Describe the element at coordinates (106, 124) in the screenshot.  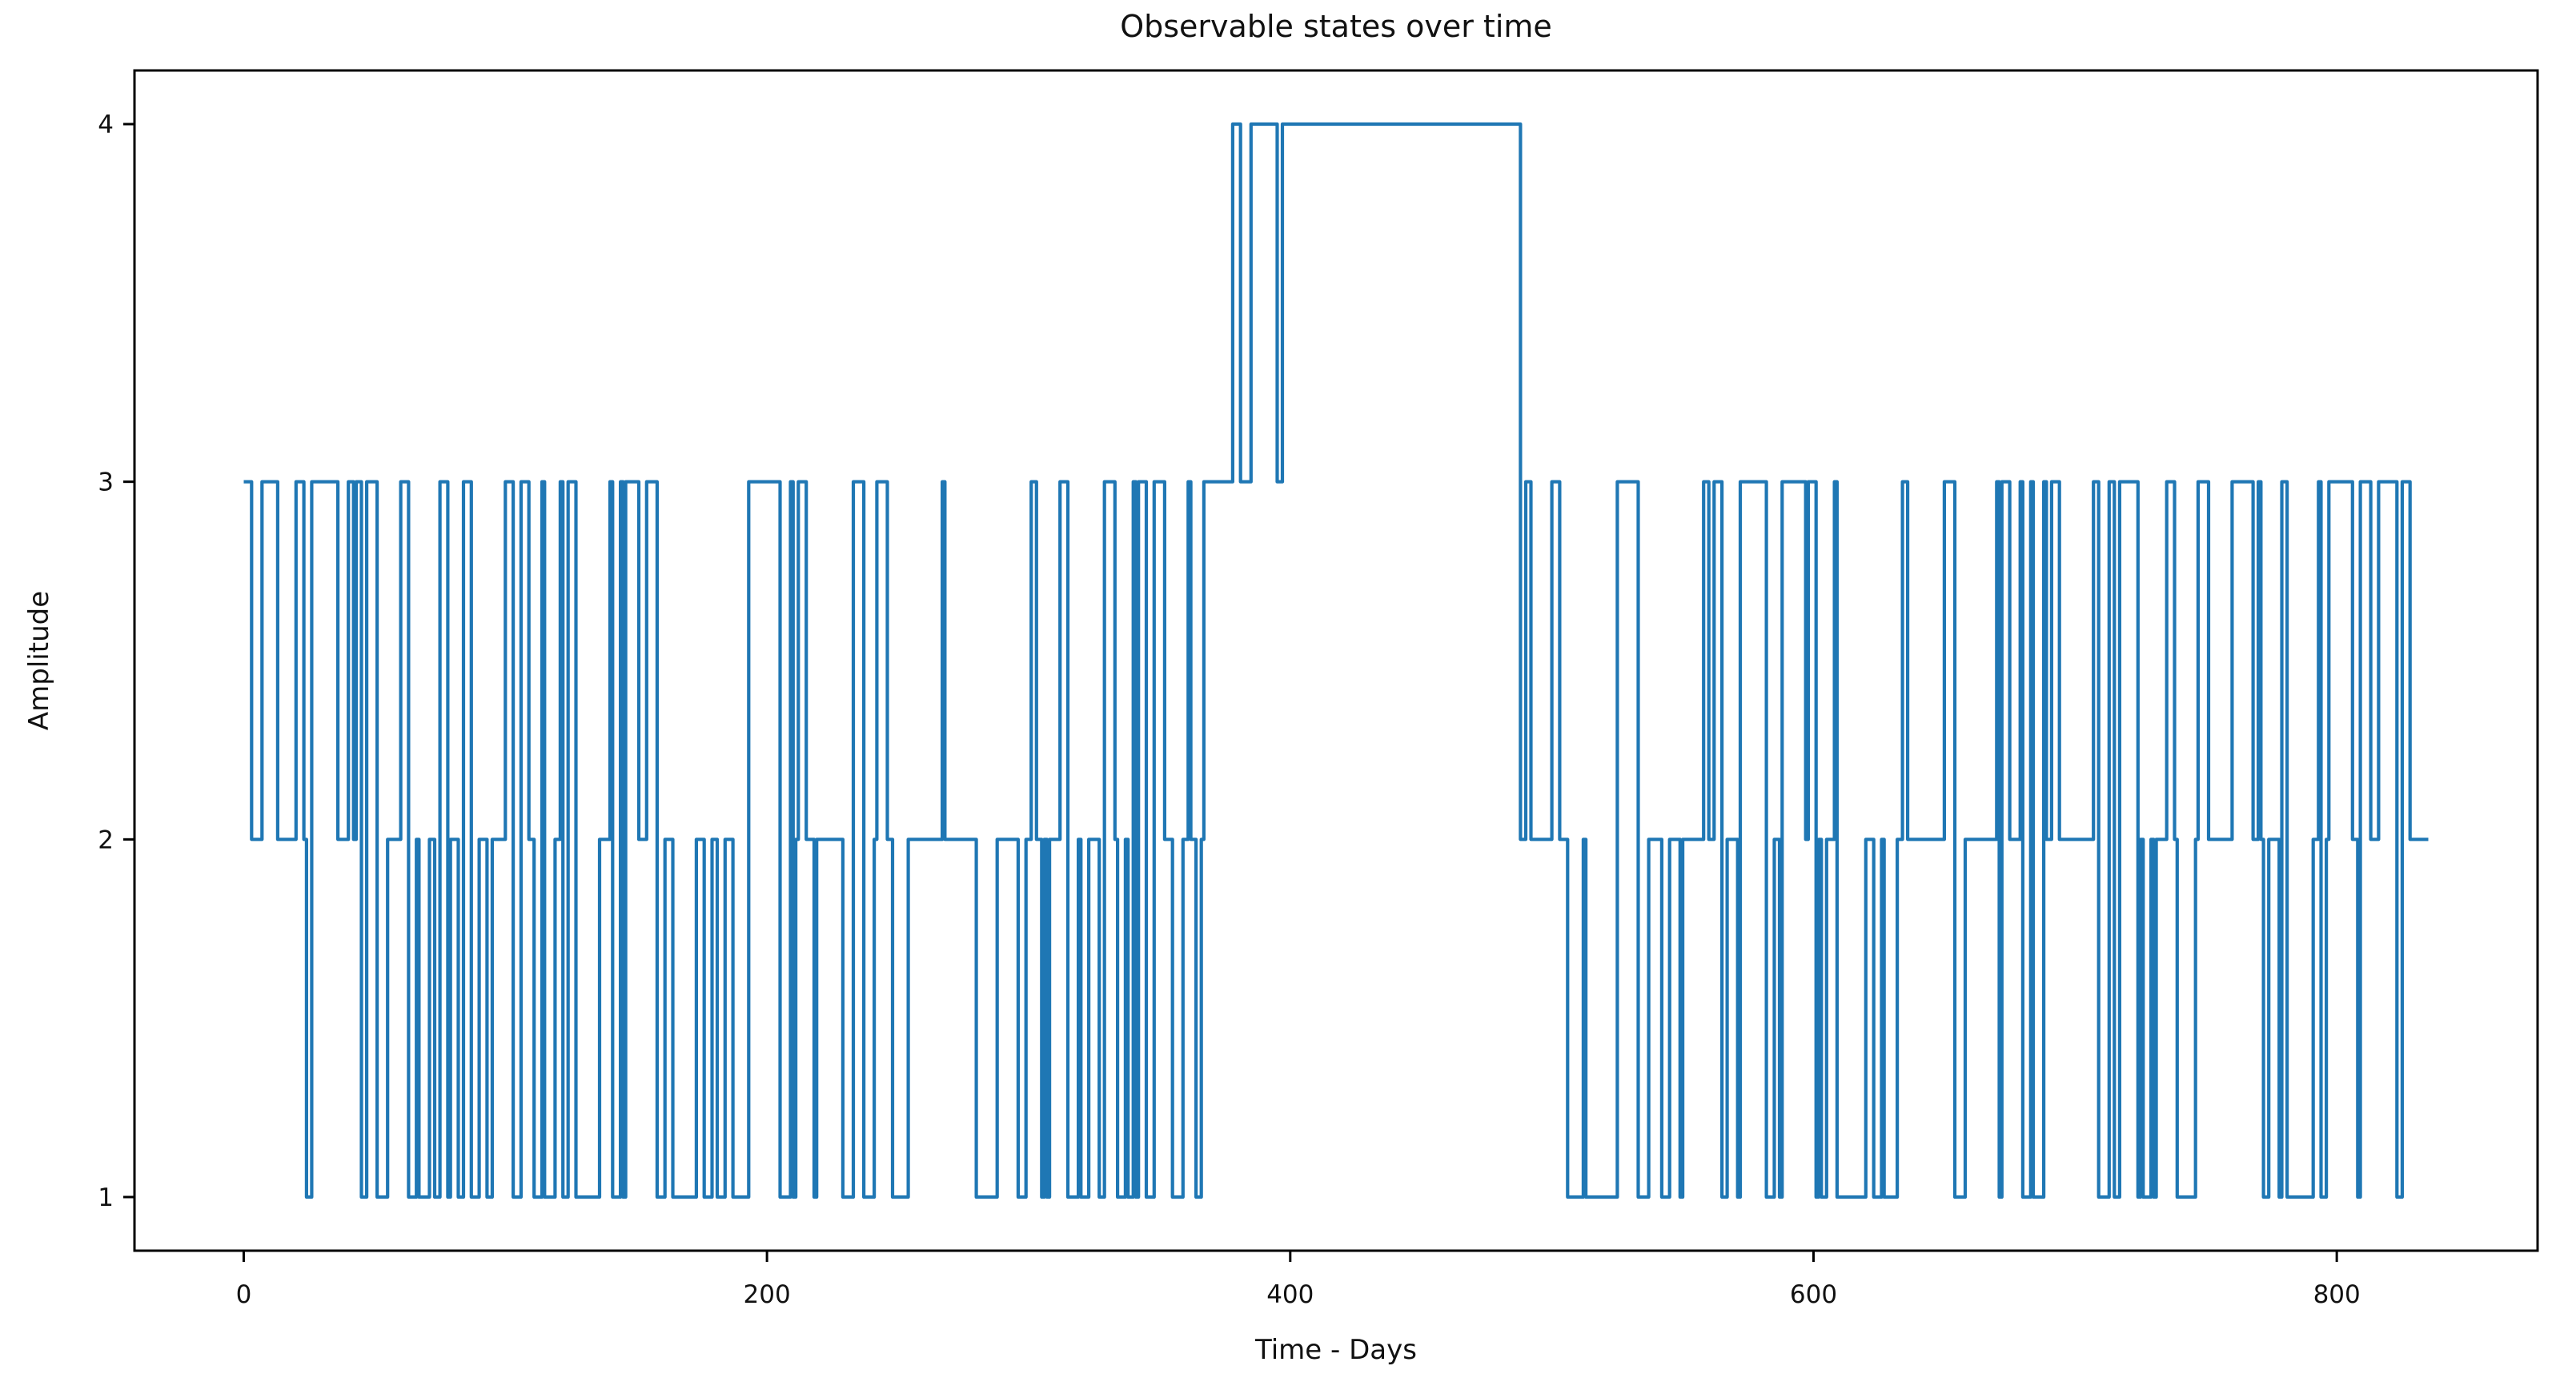
I see `y-tick-label: 4` at that location.